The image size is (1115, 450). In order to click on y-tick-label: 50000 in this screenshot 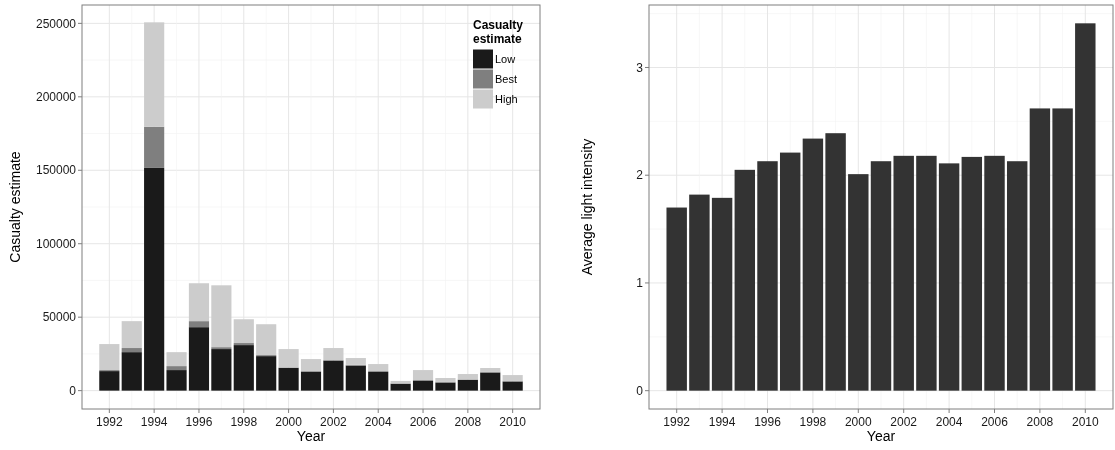, I will do `click(59, 317)`.